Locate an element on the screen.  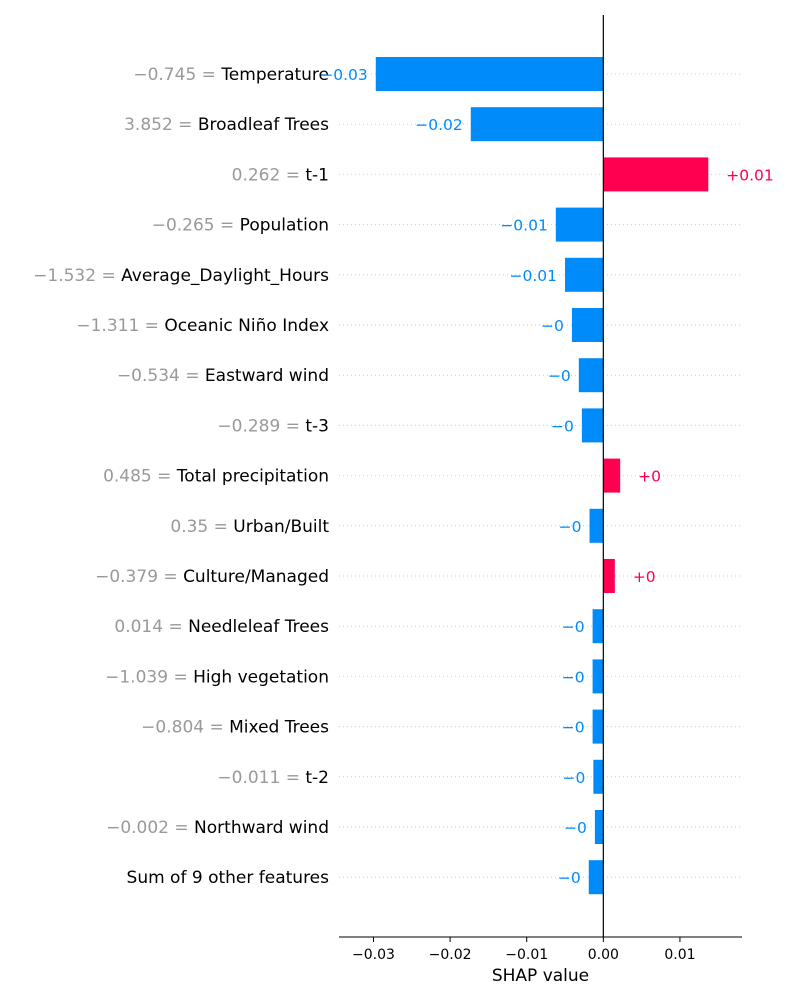
feature-value: −0.289 = is located at coordinates (261, 426).